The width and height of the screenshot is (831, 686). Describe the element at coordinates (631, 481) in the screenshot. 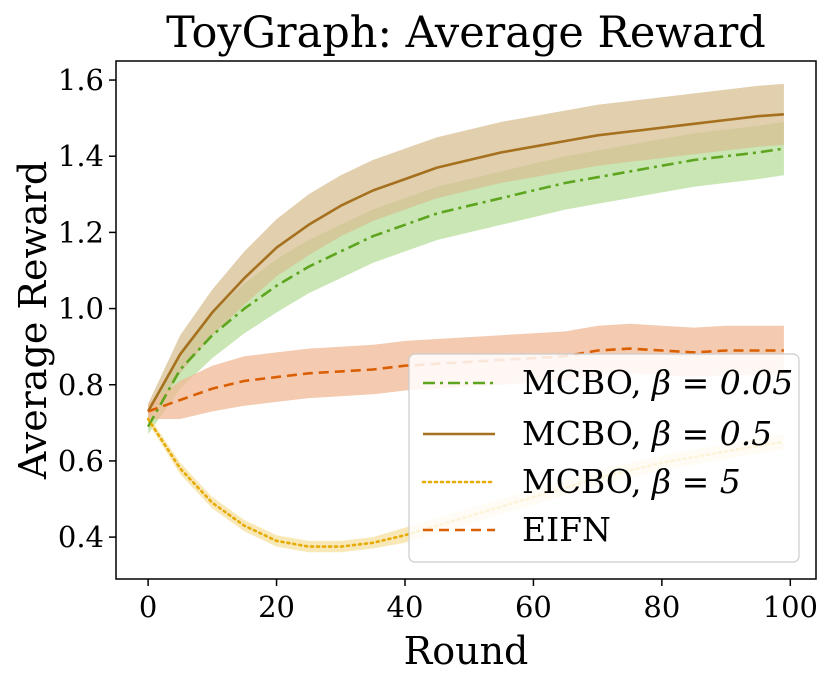

I see `legend-label-2: MCBO, β = 5` at that location.